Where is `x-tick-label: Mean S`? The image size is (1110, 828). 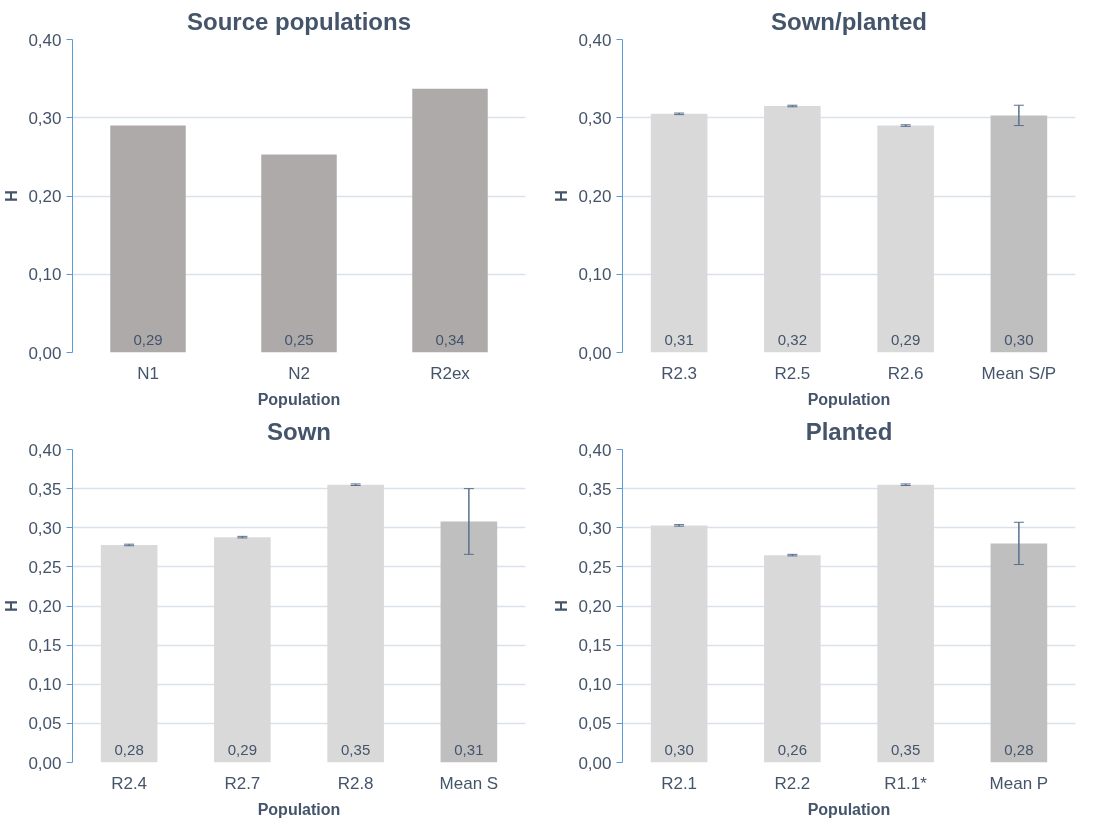
x-tick-label: Mean S is located at coordinates (469, 783).